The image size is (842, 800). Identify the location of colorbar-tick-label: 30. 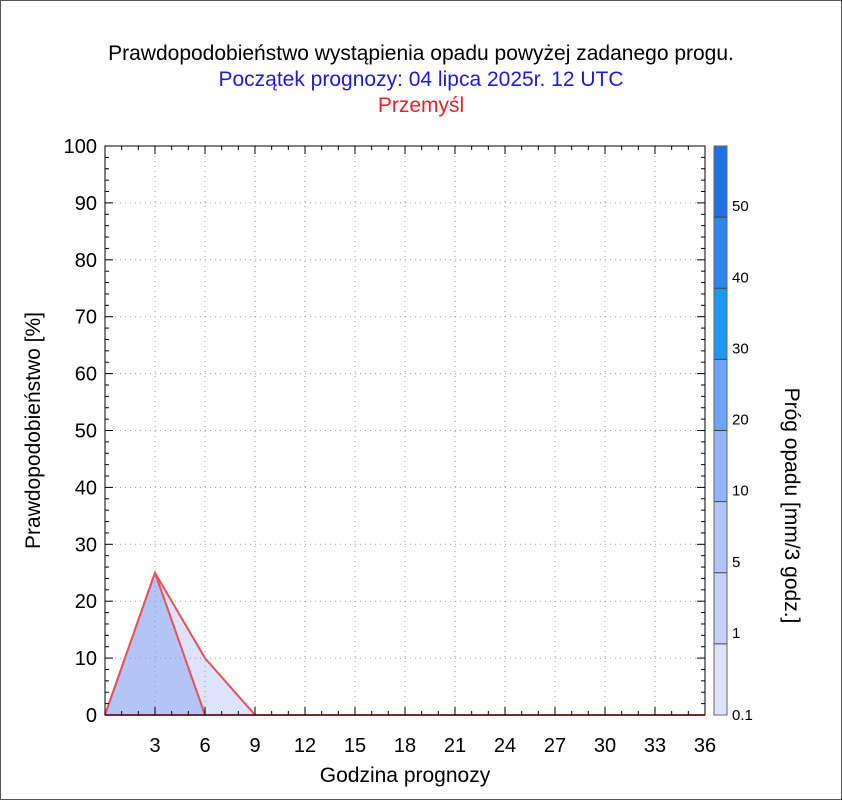
(740, 348).